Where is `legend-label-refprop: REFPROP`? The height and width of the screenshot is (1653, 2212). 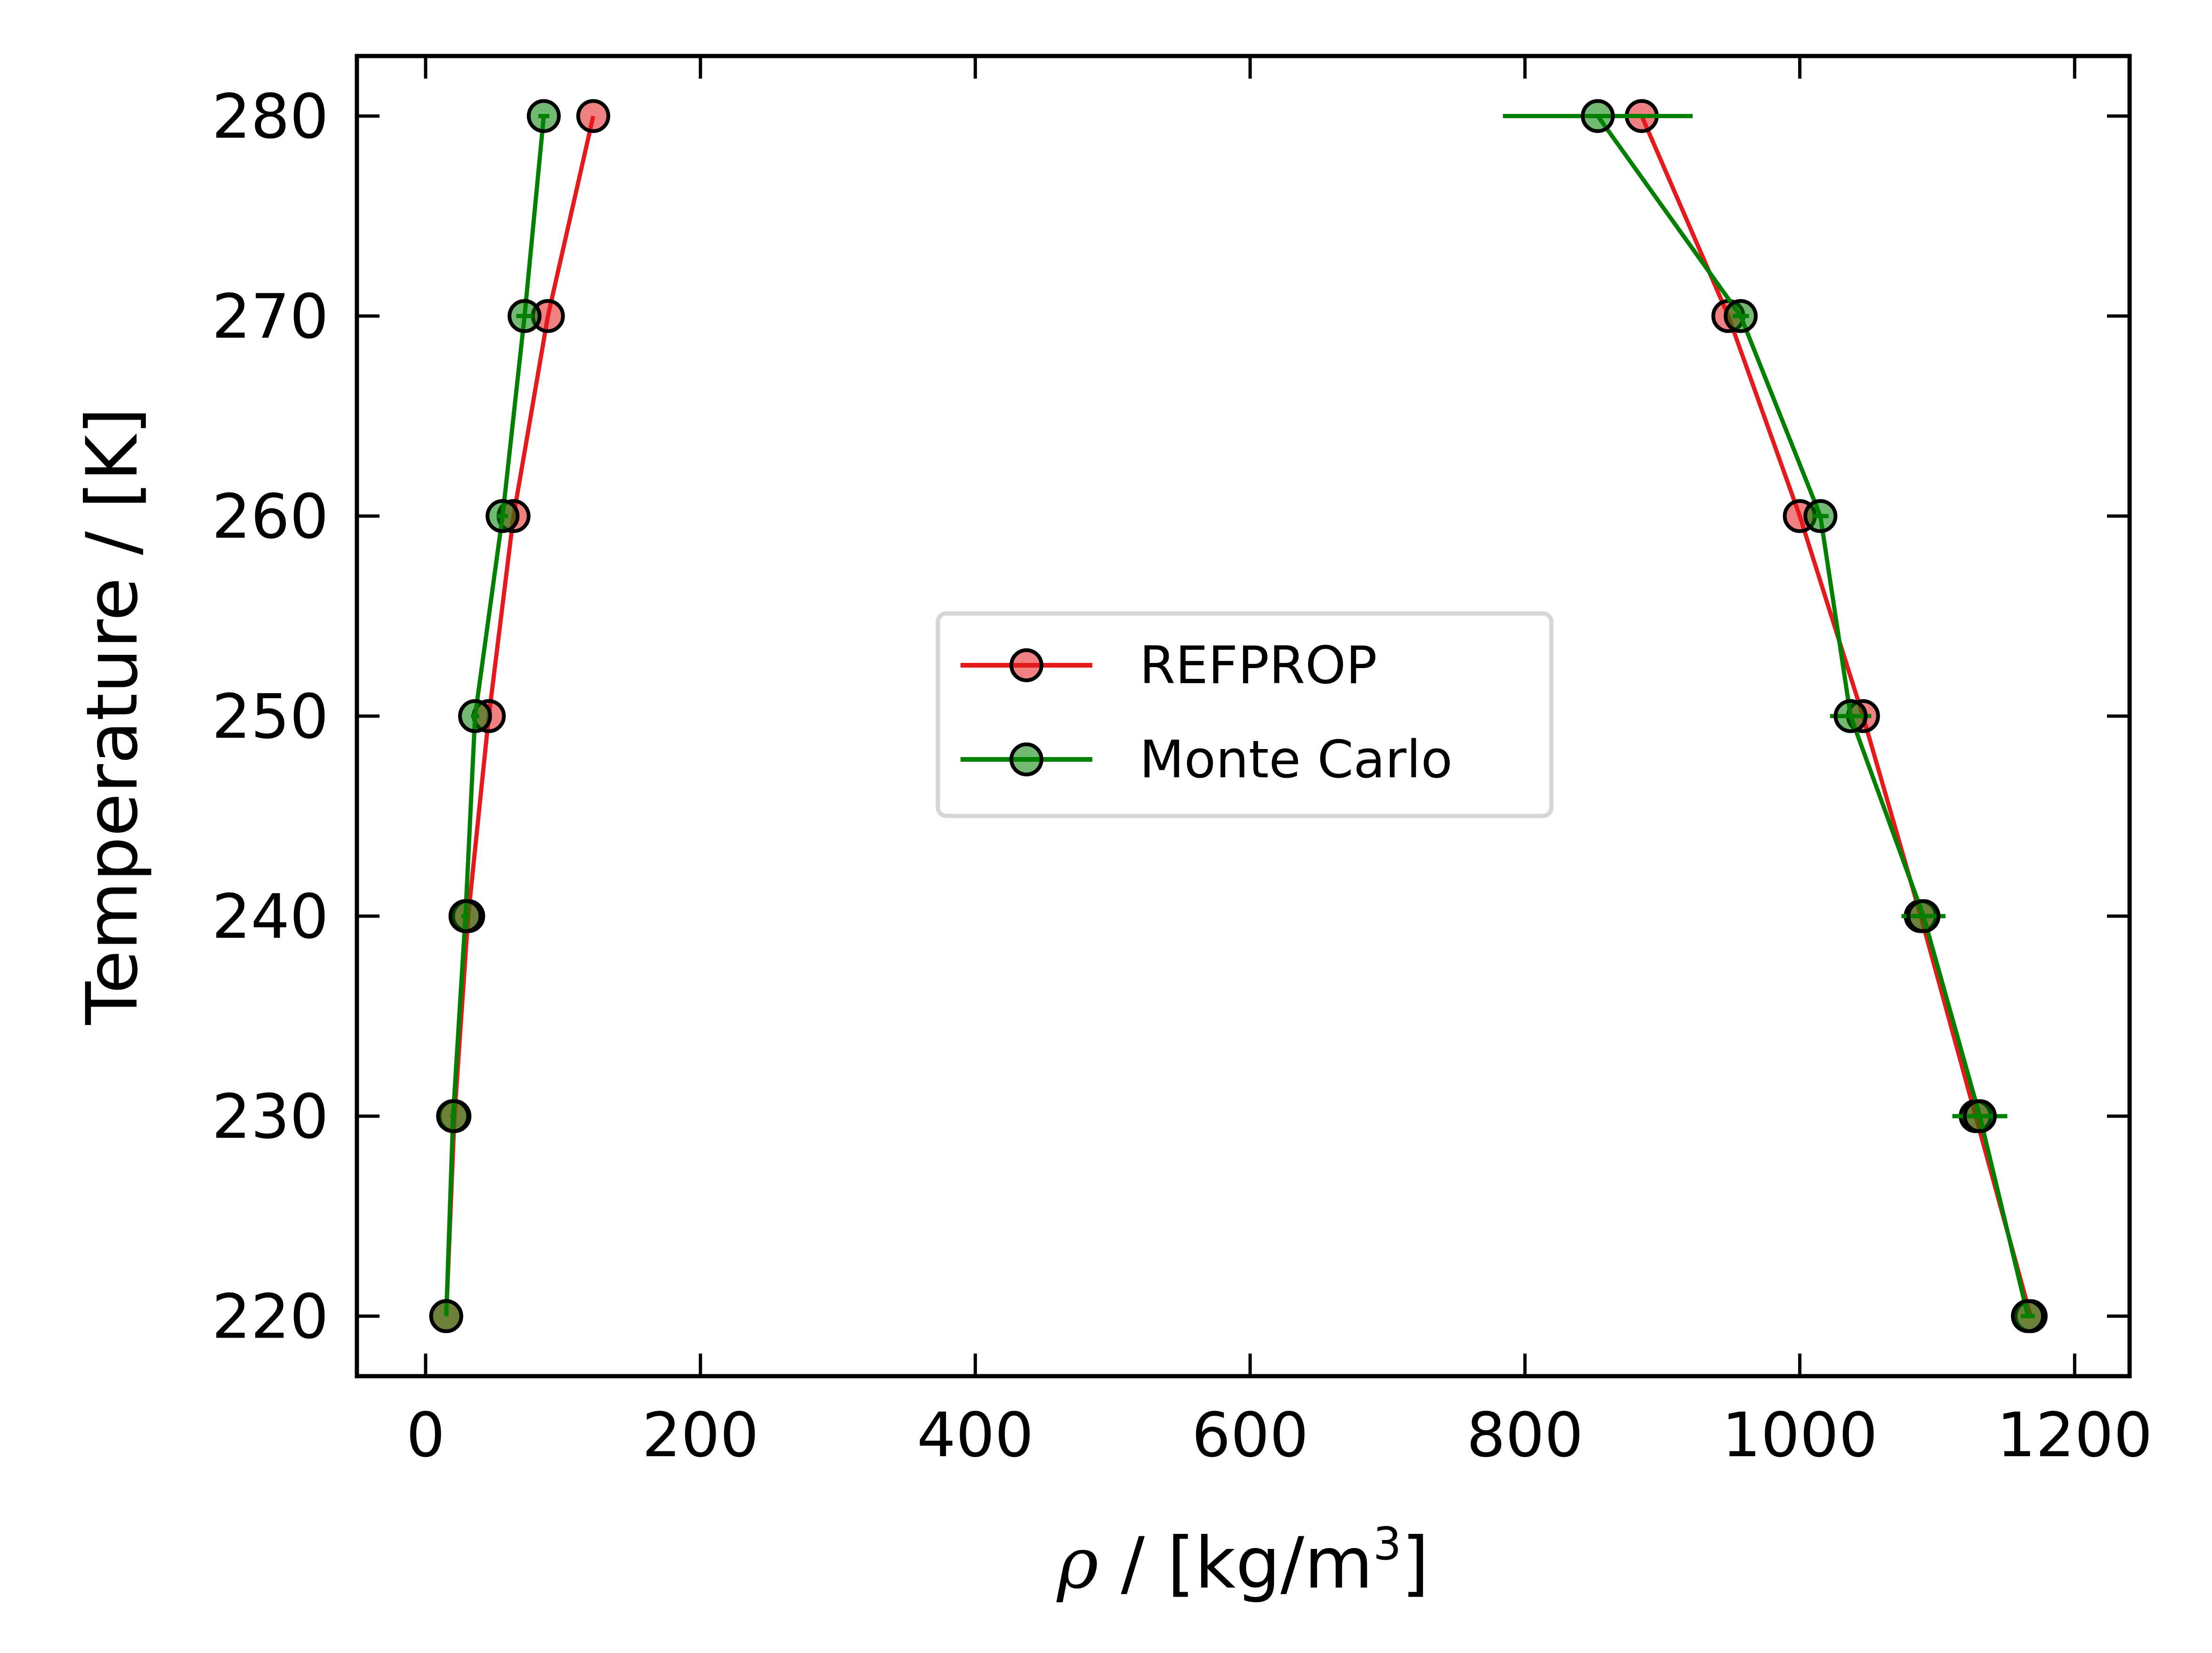
legend-label-refprop: REFPROP is located at coordinates (1258, 665).